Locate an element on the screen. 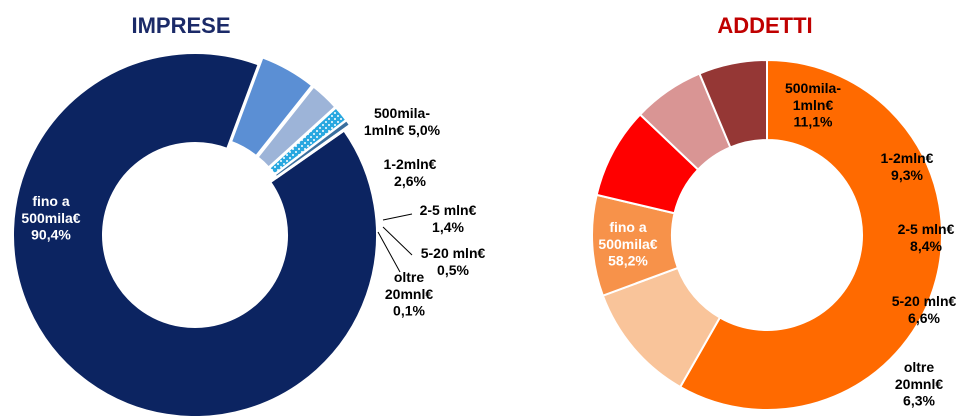 The width and height of the screenshot is (964, 416). data-label-line: 58,2% is located at coordinates (628, 261).